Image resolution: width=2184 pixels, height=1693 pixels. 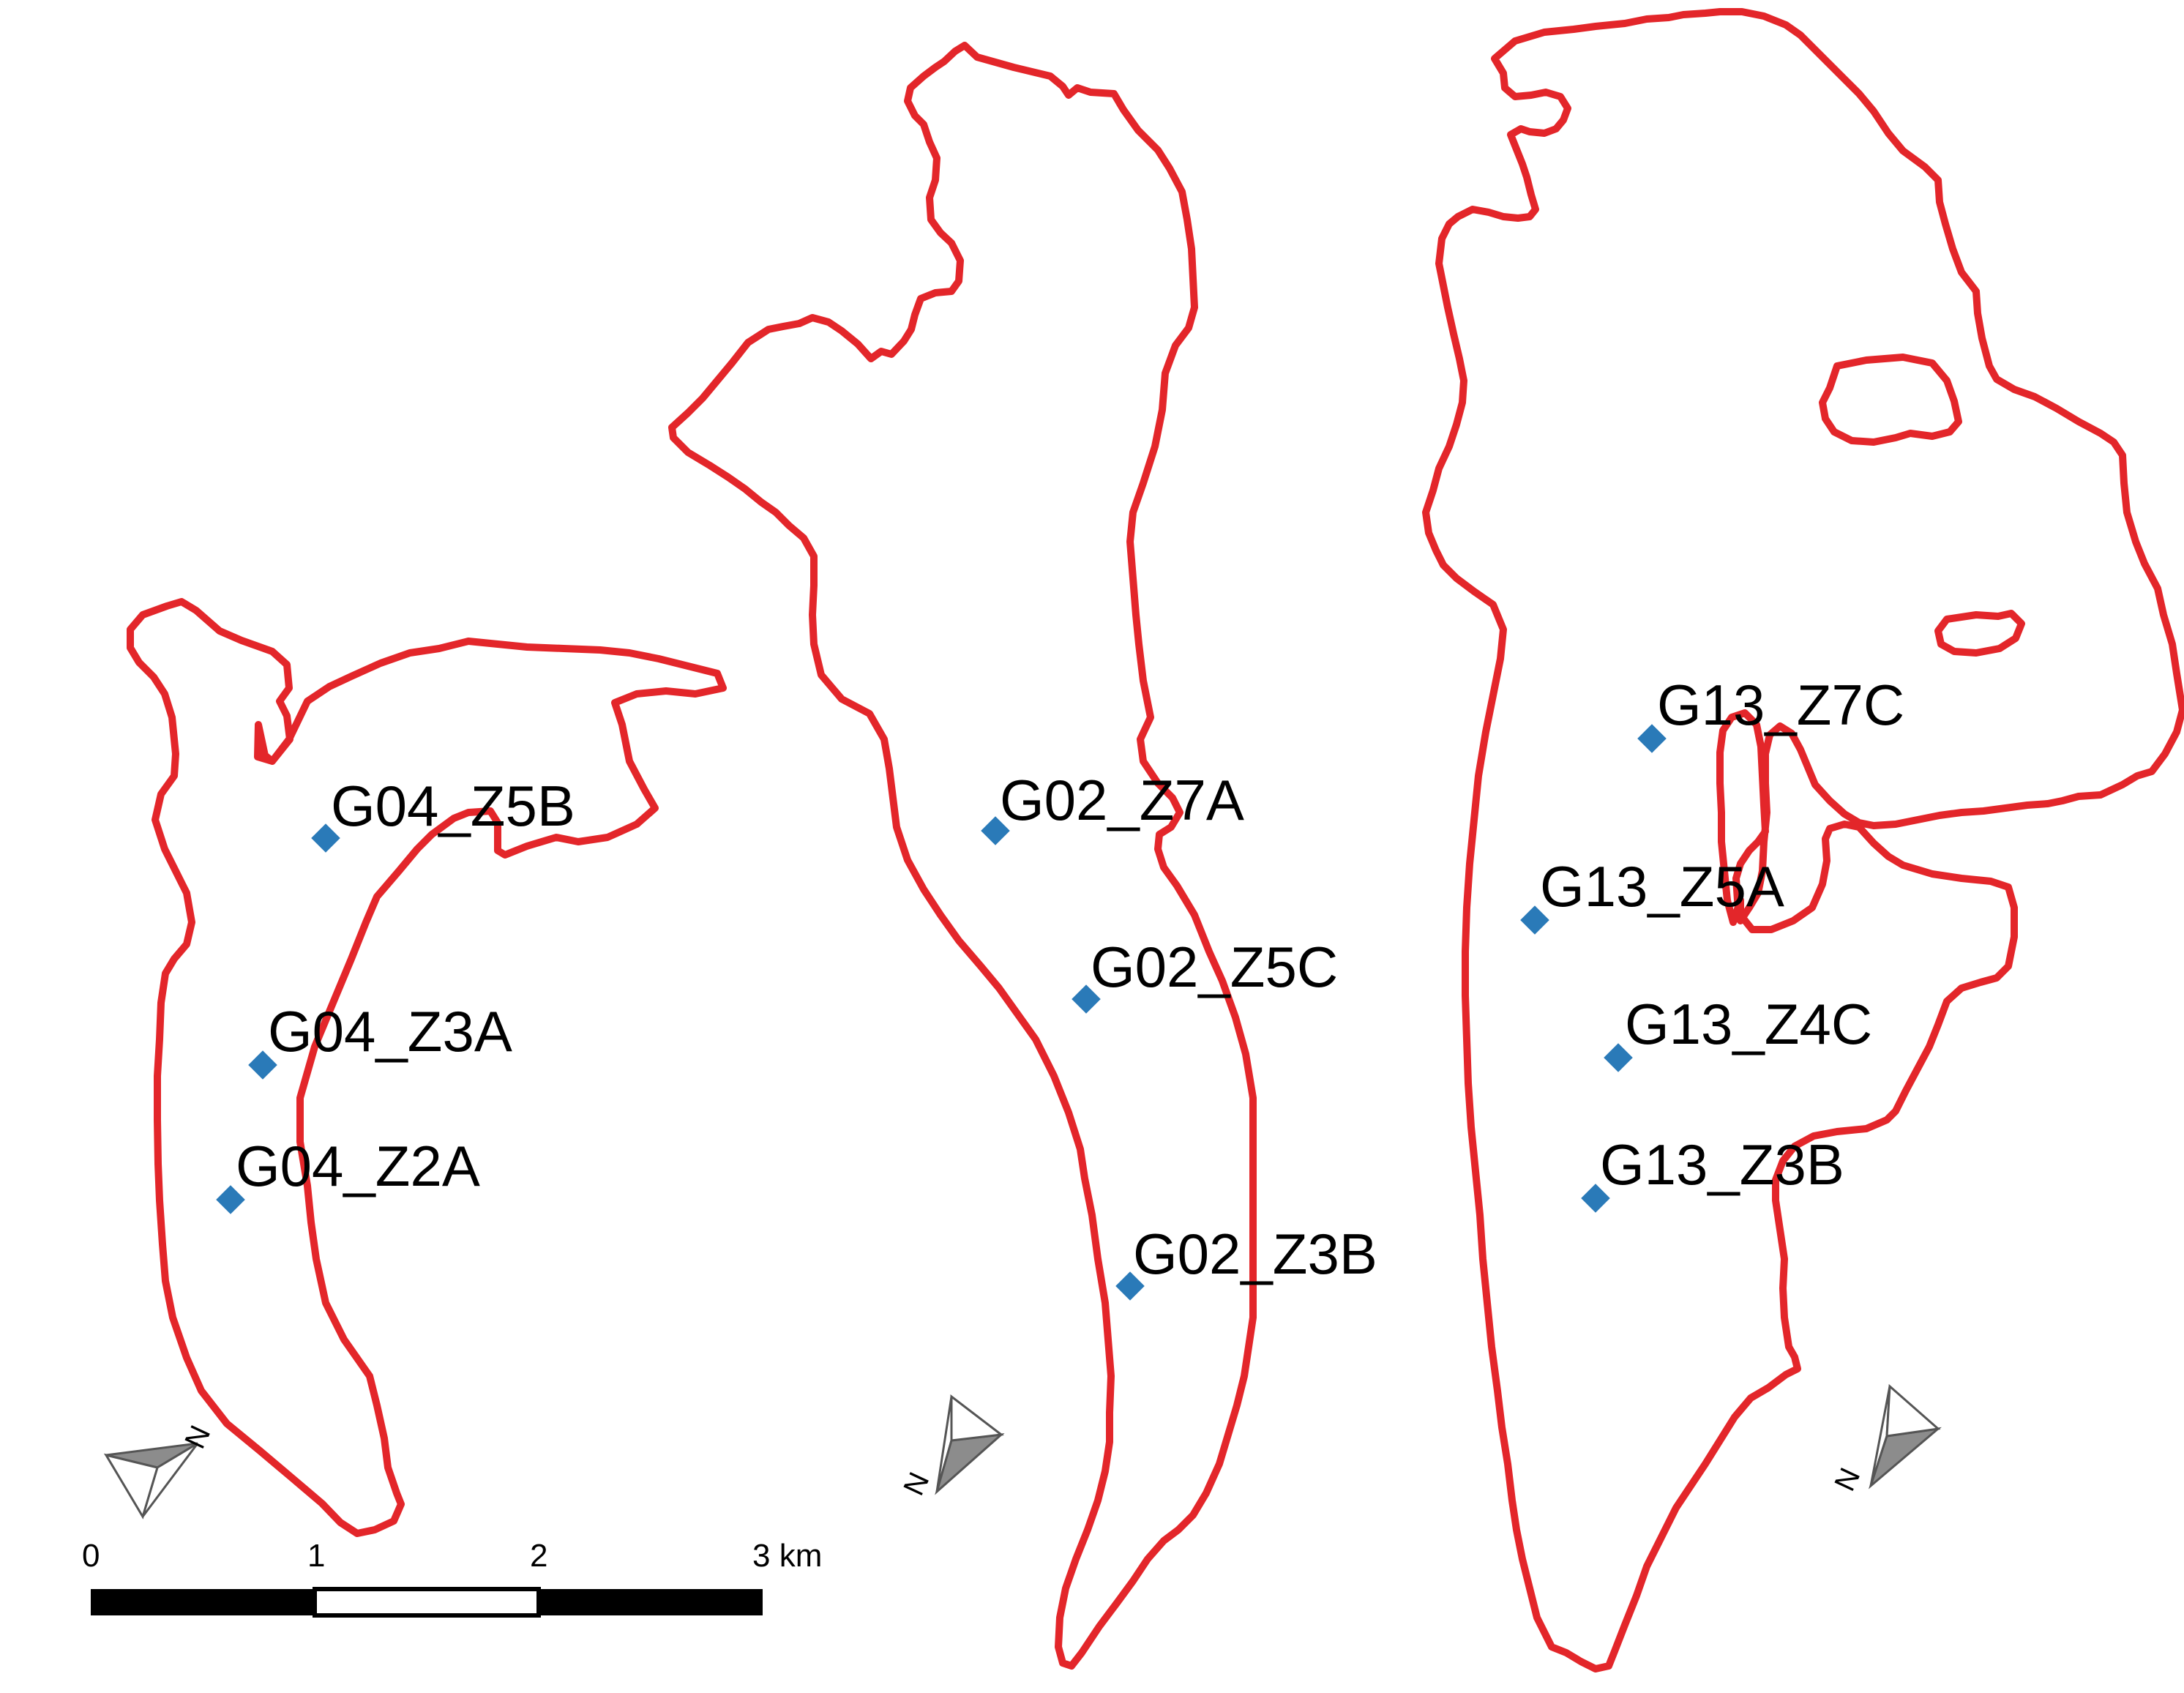 What do you see at coordinates (316, 1556) in the screenshot?
I see `scale-label-1: 1` at bounding box center [316, 1556].